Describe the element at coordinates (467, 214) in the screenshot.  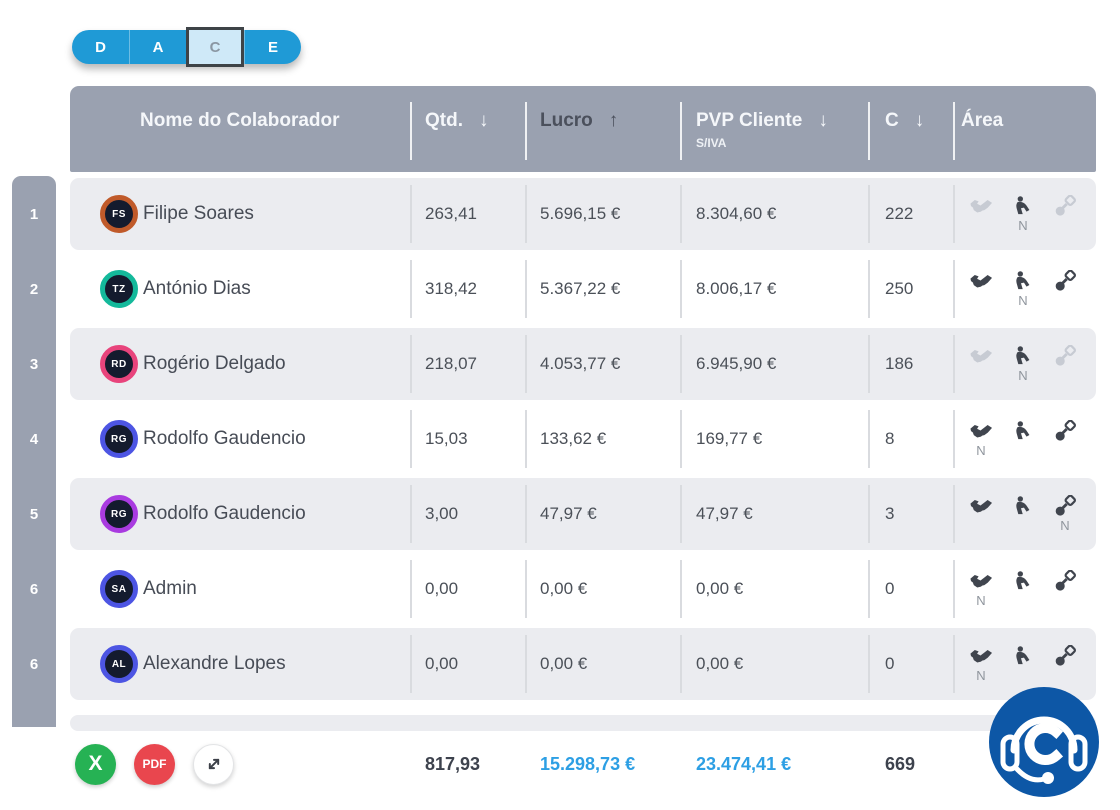
I see `cell-qtd: 263,41` at that location.